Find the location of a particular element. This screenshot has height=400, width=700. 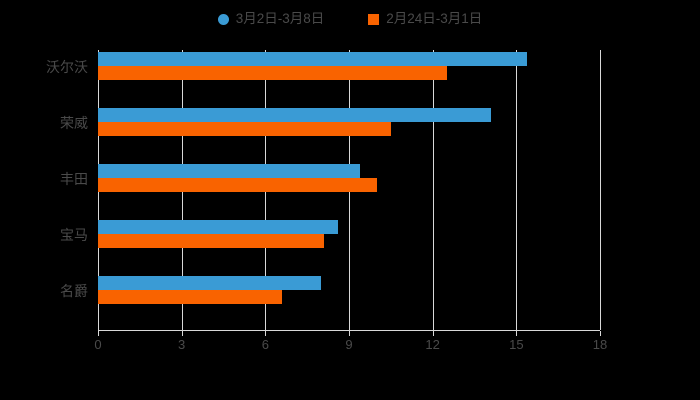

category-label-3: 宝马 is located at coordinates (74, 235).